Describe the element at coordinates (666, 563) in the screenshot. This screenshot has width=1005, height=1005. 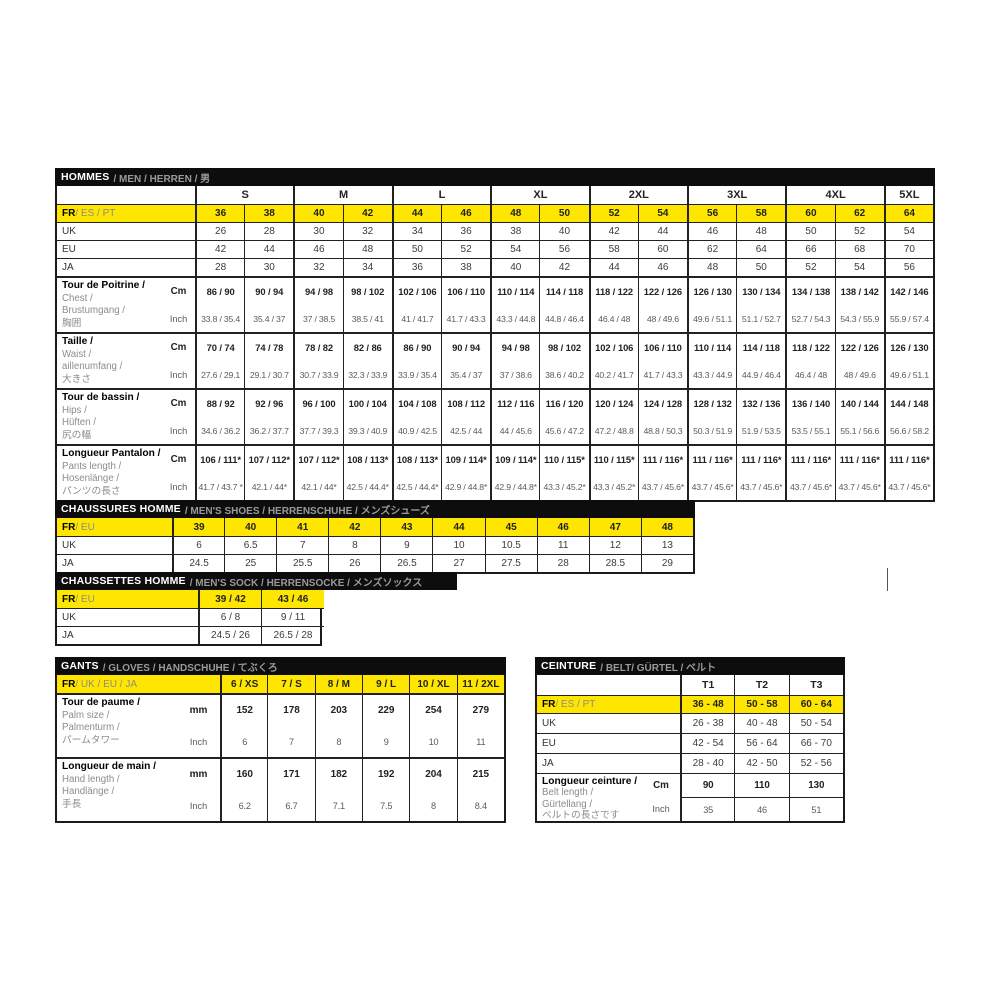
I see `shoe-conversion-value: 29` at that location.